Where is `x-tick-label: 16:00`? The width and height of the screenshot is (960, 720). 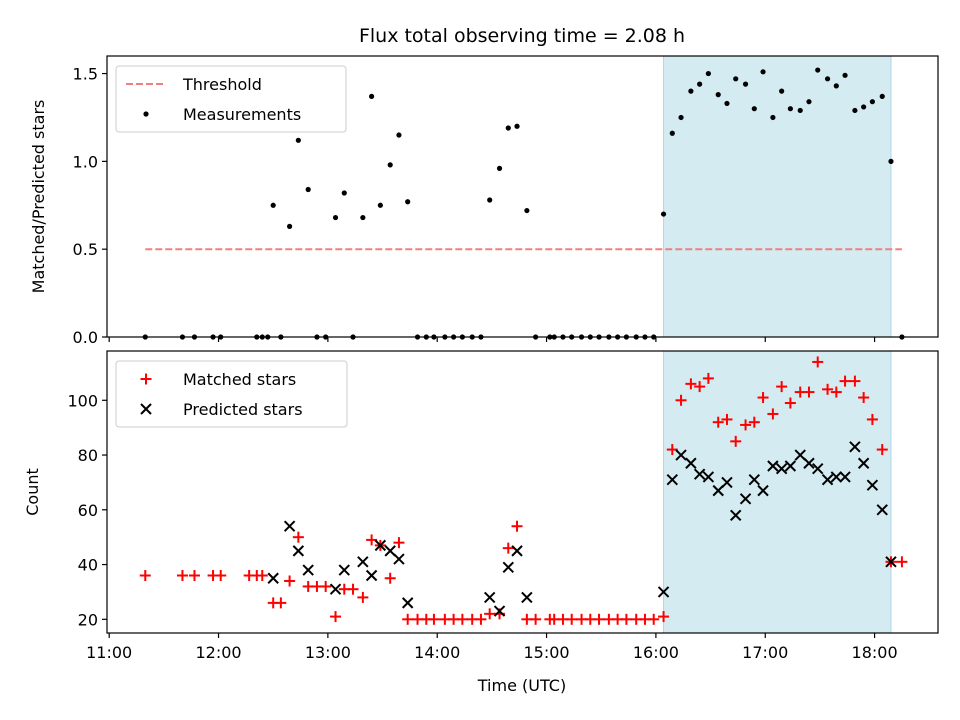 x-tick-label: 16:00 is located at coordinates (656, 652).